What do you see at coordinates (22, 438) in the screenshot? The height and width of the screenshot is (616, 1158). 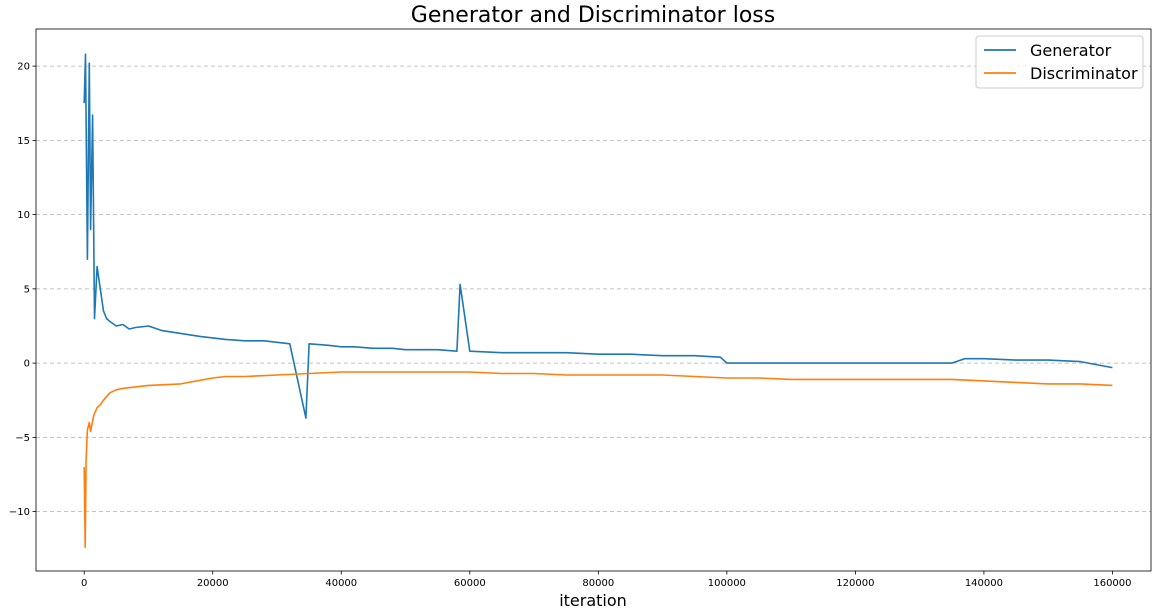 I see `y-tick-label: −5` at bounding box center [22, 438].